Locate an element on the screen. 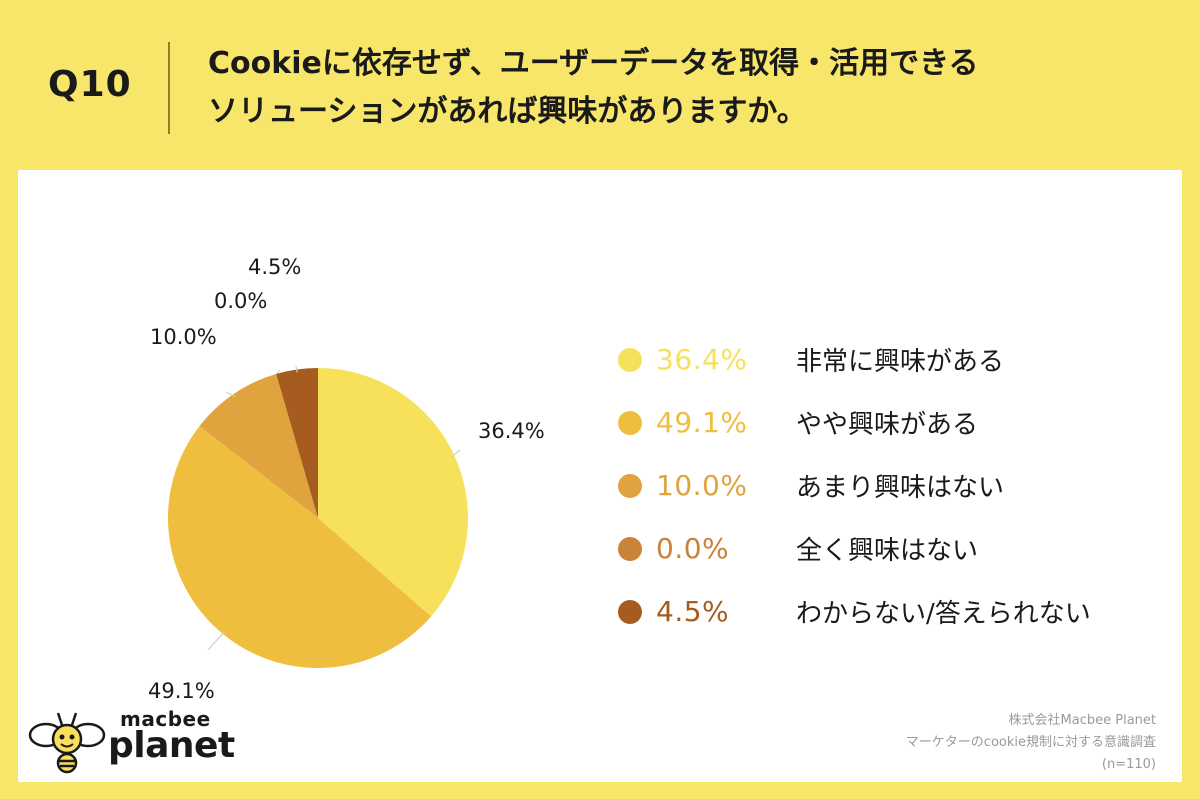 This screenshot has width=1200, height=799. legend-label: 全く興味はない is located at coordinates (887, 551).